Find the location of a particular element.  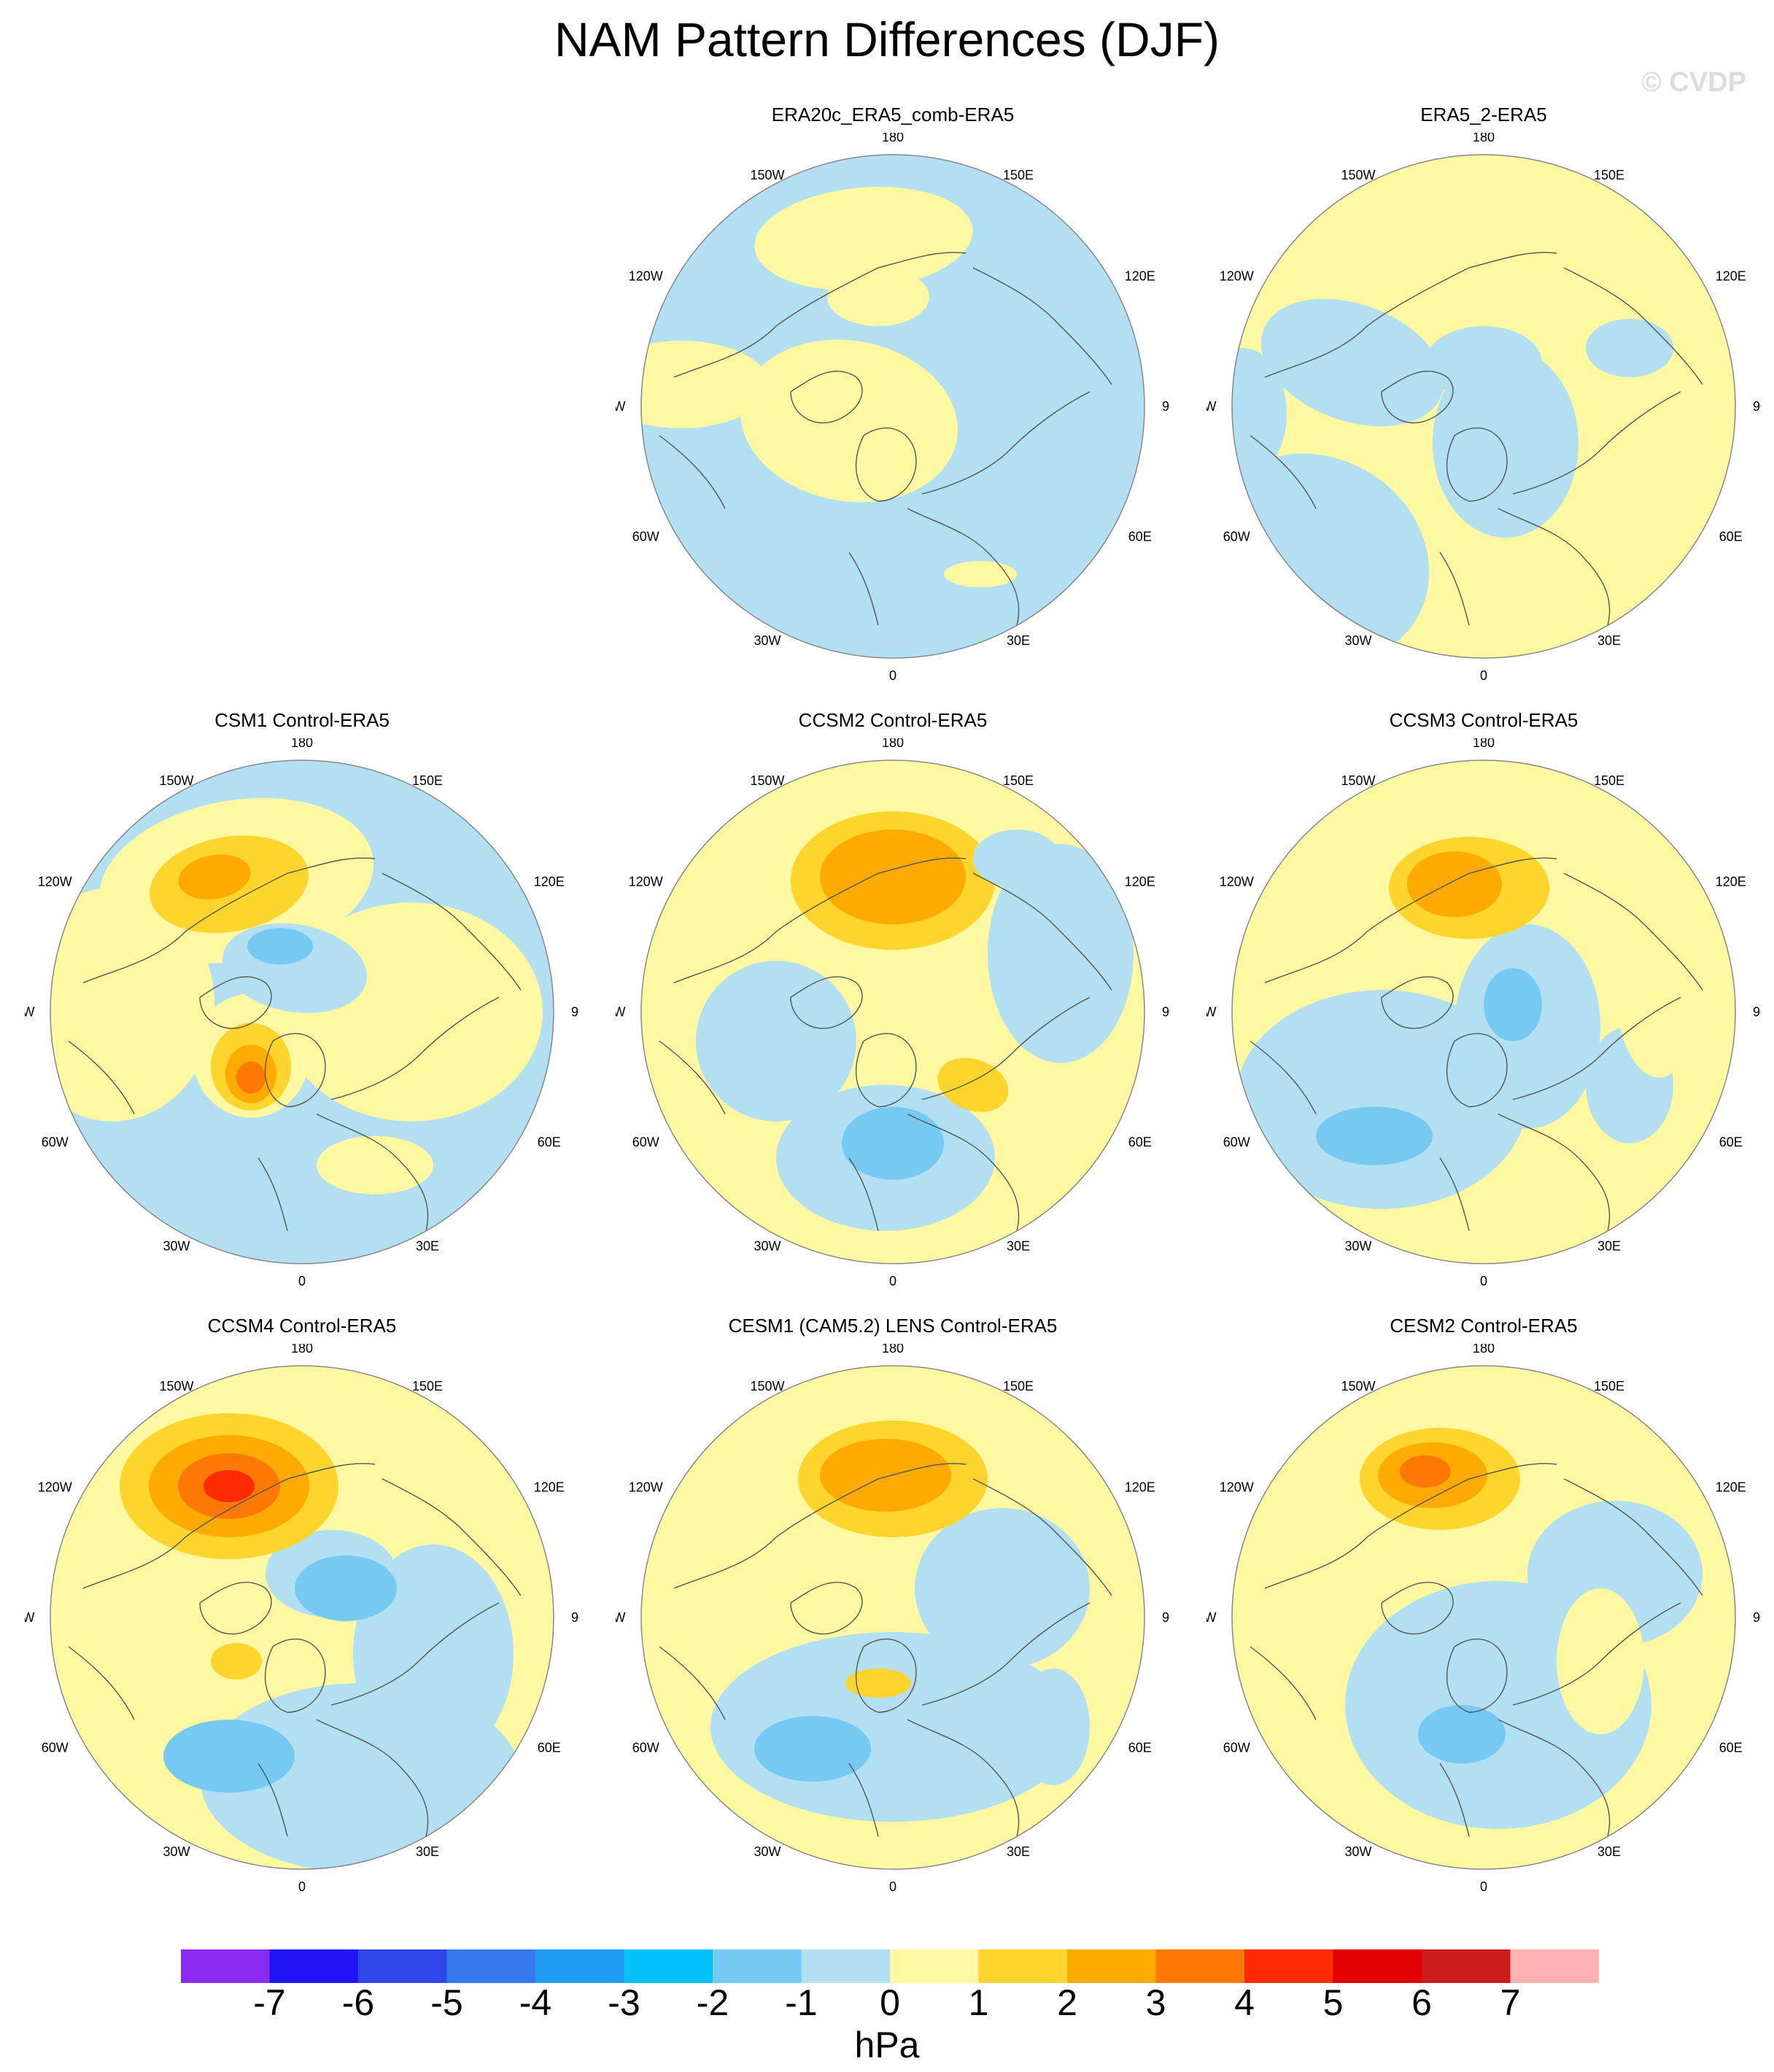

colorbar-tick-label: 2 is located at coordinates (1067, 2002).